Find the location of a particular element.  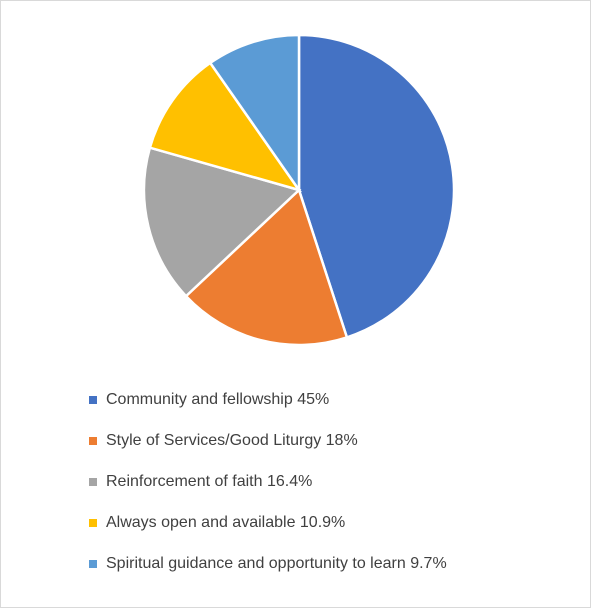

legend-label: Community and fellowship 45% is located at coordinates (217, 399).